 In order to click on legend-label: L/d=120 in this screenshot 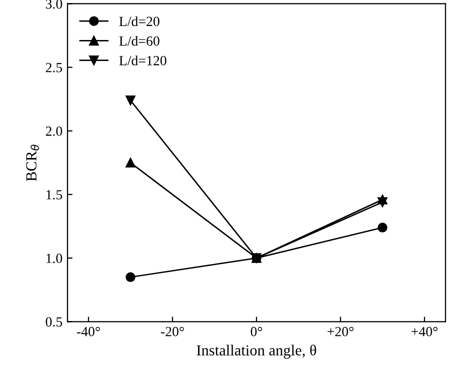, I will do `click(142, 61)`.